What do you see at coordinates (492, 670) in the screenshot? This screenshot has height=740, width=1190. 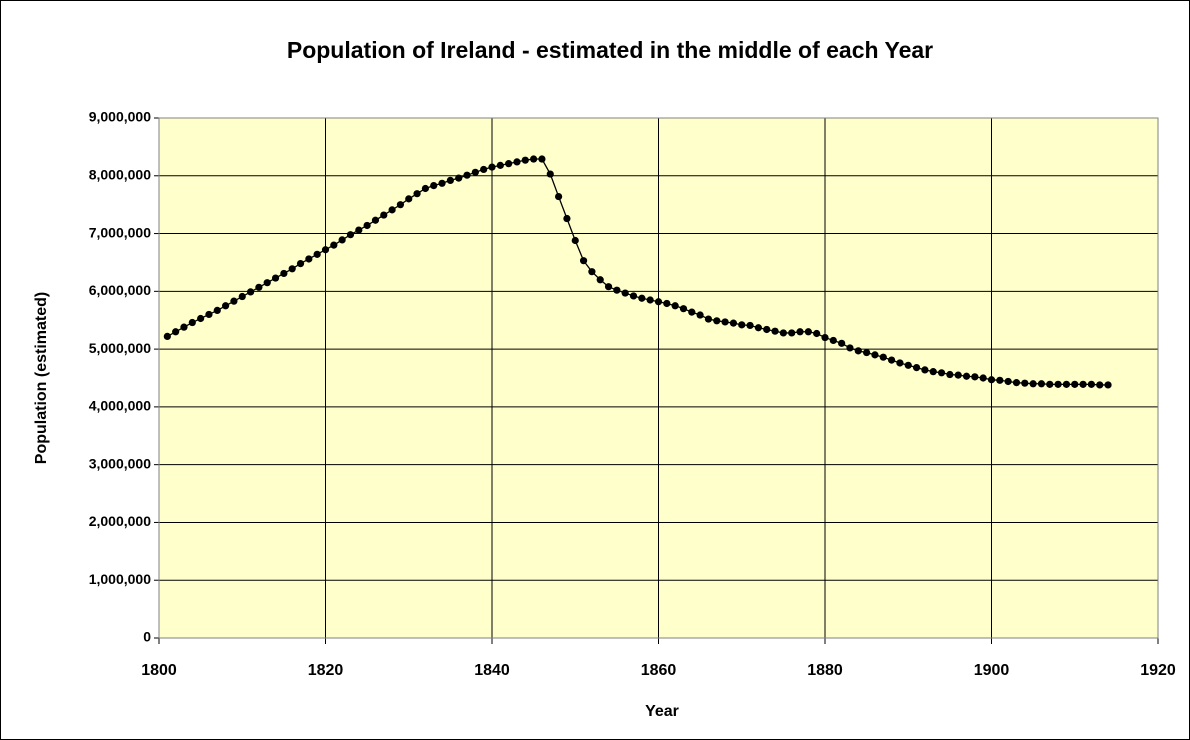 I see `x-tick-label: 1840` at bounding box center [492, 670].